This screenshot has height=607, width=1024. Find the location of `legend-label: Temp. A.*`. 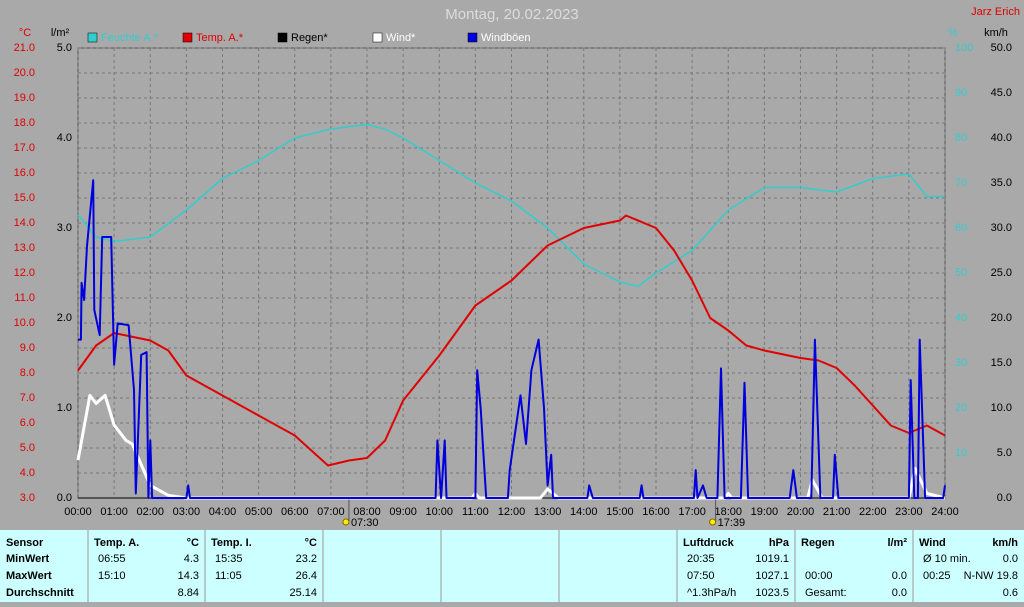

legend-label: Temp. A.* is located at coordinates (220, 38).